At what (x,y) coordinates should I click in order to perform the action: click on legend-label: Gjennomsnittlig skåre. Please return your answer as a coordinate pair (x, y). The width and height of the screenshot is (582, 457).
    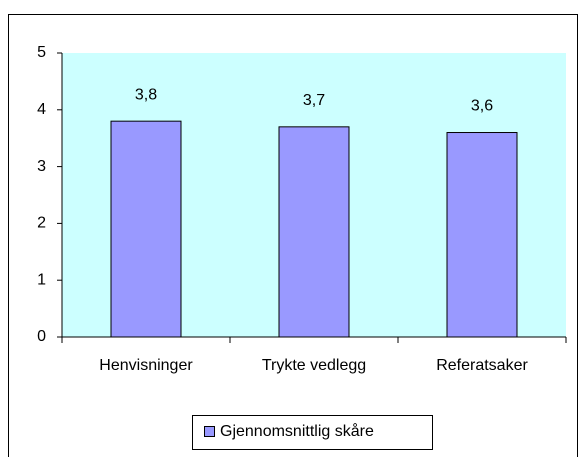
    Looking at the image, I should click on (297, 431).